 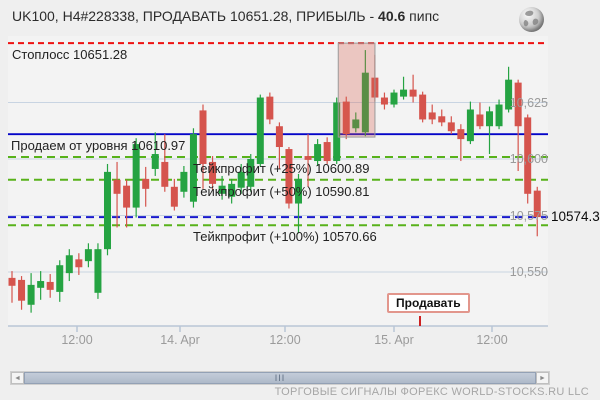 What do you see at coordinates (285, 237) in the screenshot?
I see `takeprofit3-label: Тейкпрофит (+100%) 10570.66` at bounding box center [285, 237].